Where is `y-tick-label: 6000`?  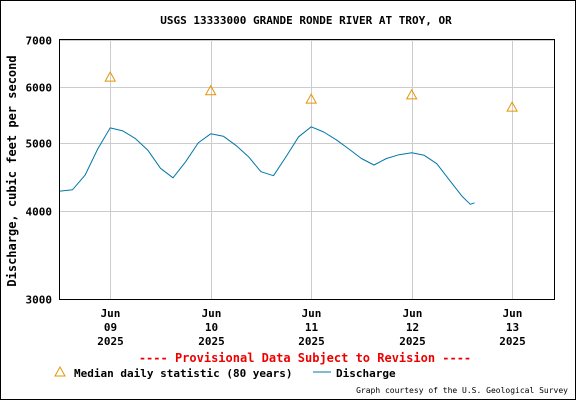
y-tick-label: 6000 is located at coordinates (39, 88).